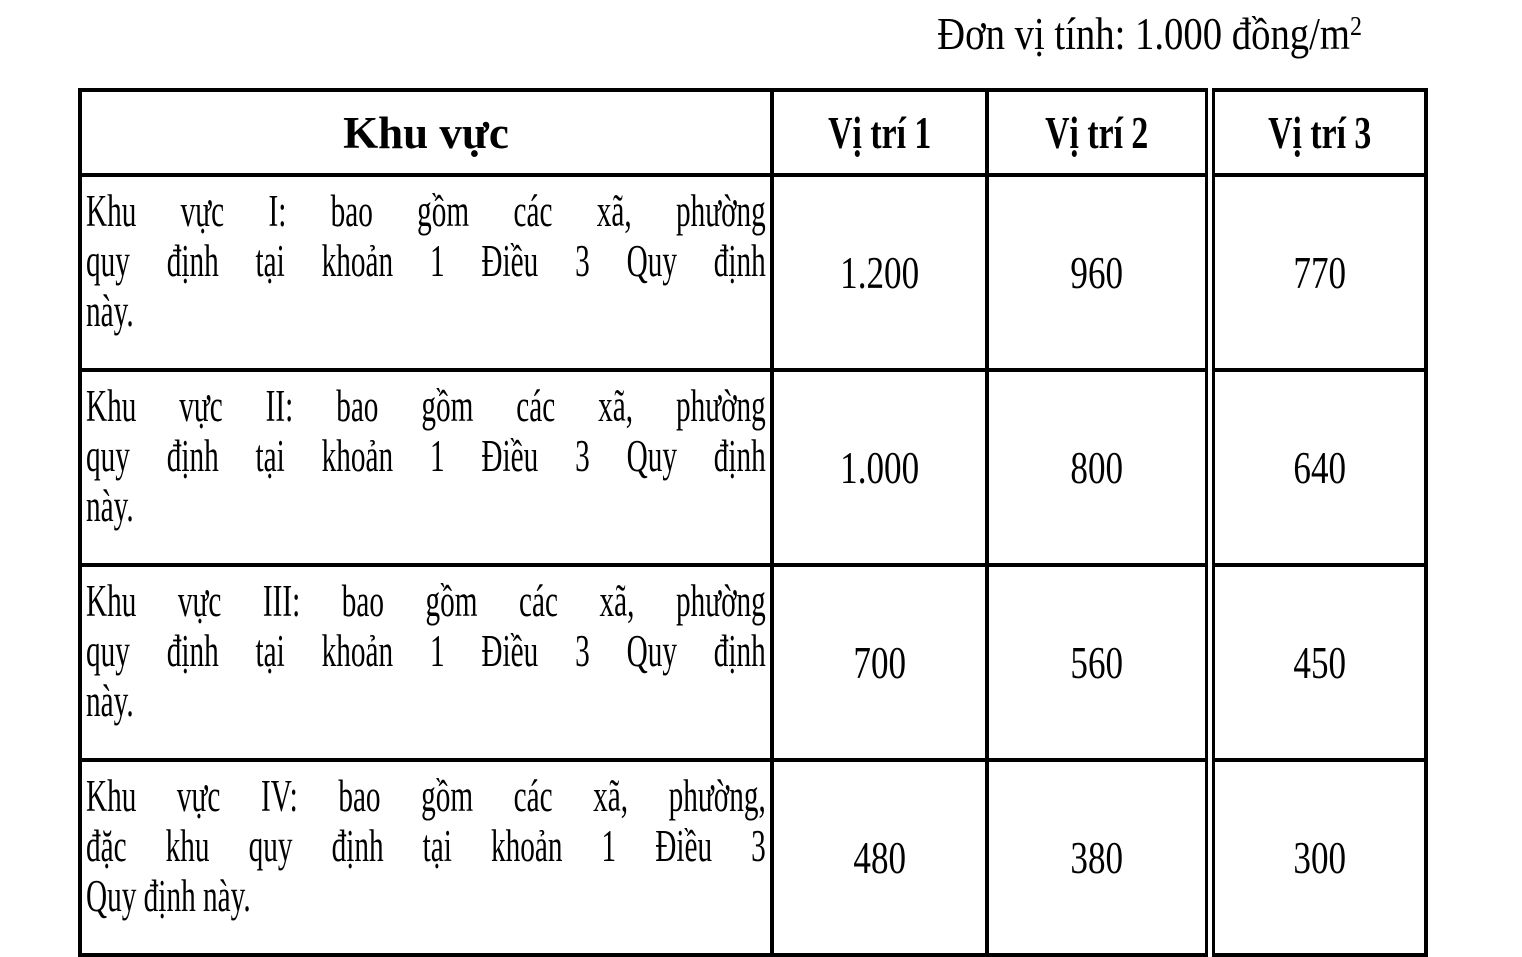  I want to click on price-value: 770, so click(1319, 272).